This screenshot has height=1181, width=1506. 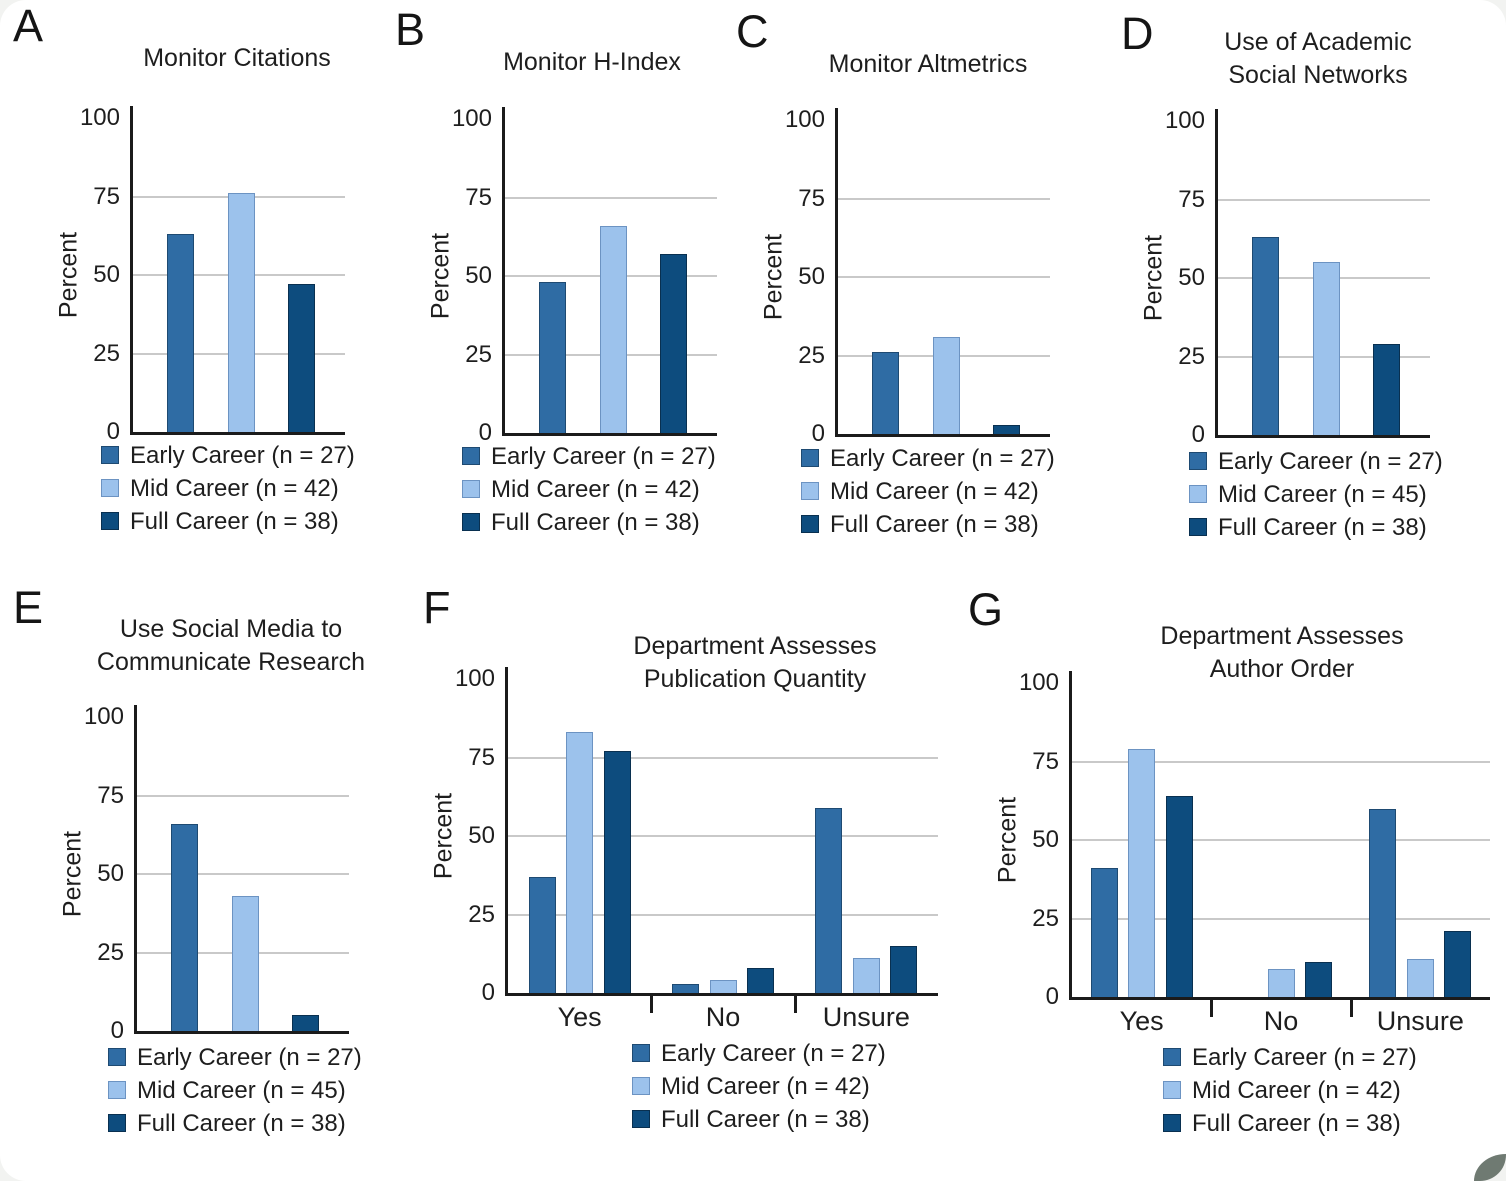 I want to click on chart-title: Monitor Altmetrics, so click(x=928, y=64).